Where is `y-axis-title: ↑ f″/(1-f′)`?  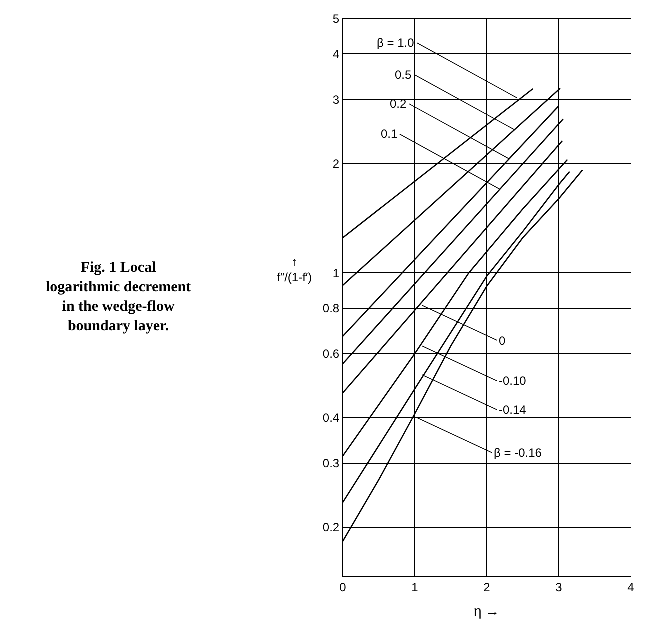
y-axis-title: ↑ f″/(1-f′) is located at coordinates (294, 270).